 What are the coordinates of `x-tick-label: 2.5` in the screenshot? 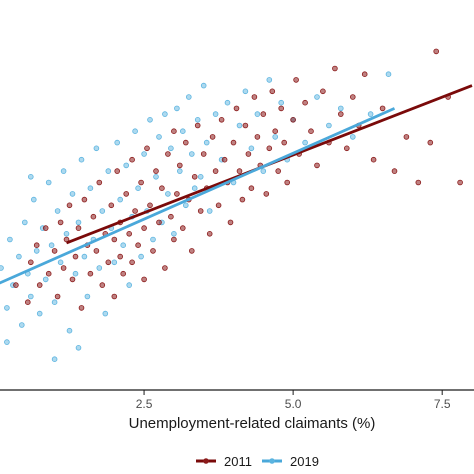 It's located at (144, 404).